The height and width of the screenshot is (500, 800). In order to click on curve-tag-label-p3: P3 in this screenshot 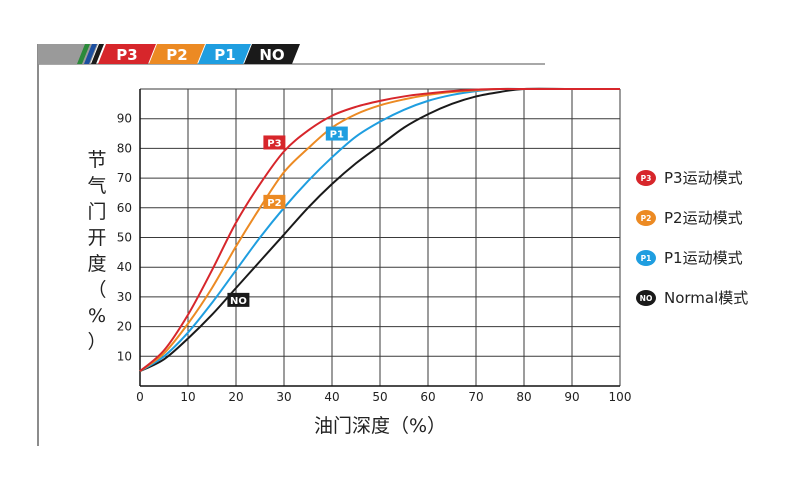, I will do `click(274, 143)`.